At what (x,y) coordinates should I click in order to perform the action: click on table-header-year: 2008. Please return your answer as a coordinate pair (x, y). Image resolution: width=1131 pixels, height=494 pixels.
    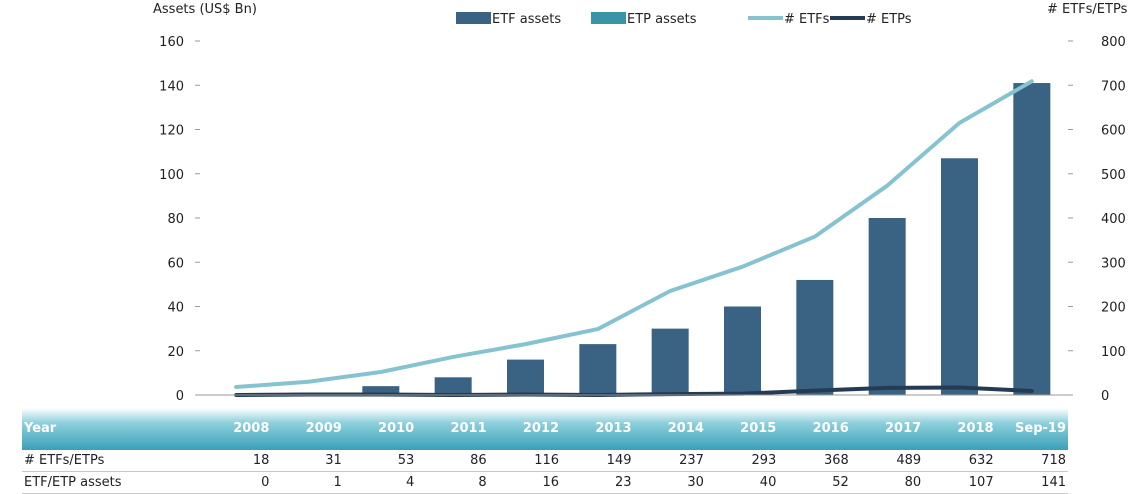
    Looking at the image, I should click on (251, 428).